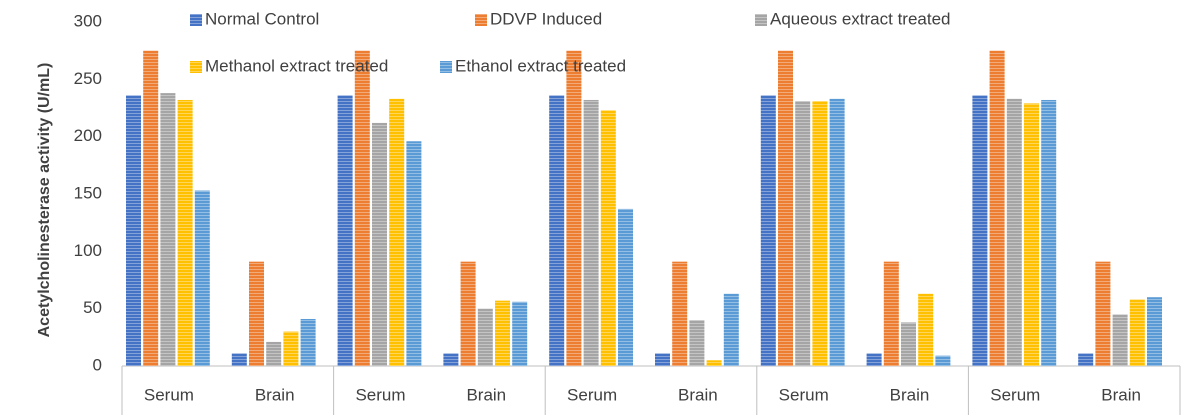 The height and width of the screenshot is (419, 1190). What do you see at coordinates (296, 65) in the screenshot?
I see `legend-label: Methanol extract treated` at bounding box center [296, 65].